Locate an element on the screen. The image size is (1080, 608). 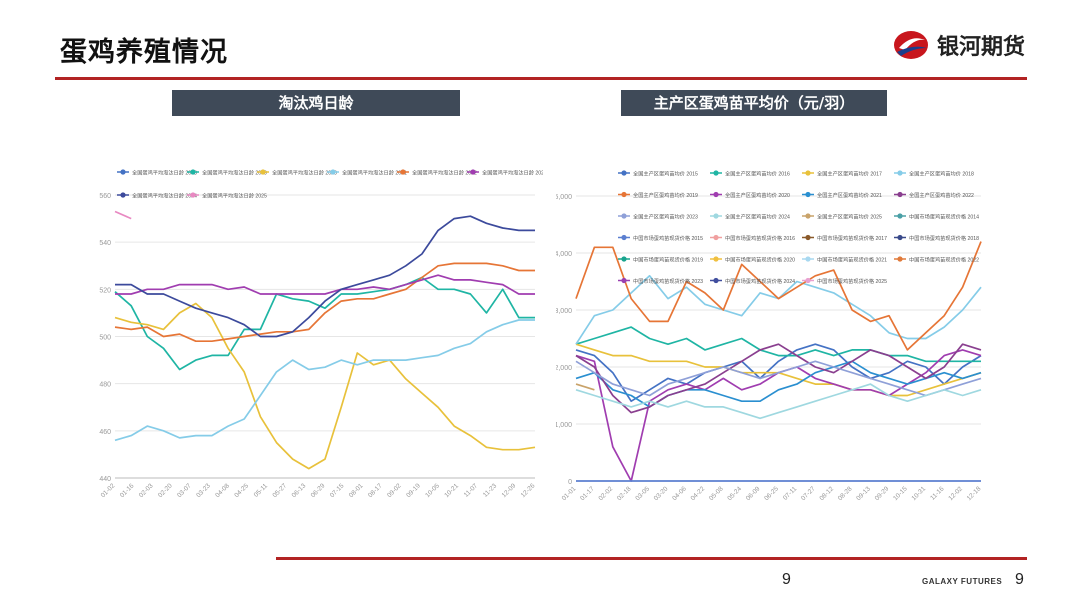
x-tick-label: 09-19 is located at coordinates (413, 490).